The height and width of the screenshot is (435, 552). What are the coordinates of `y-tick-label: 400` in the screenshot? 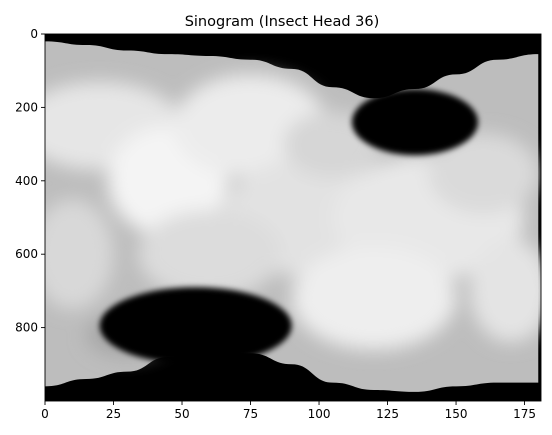 It's located at (26, 181).